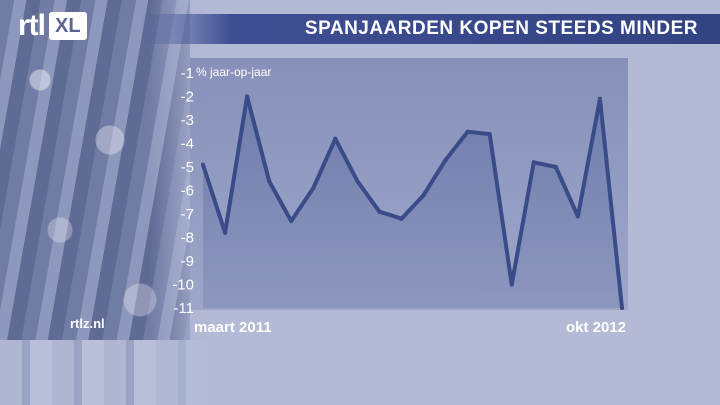 The image size is (720, 405). I want to click on y-tick-label: -2, so click(187, 97).